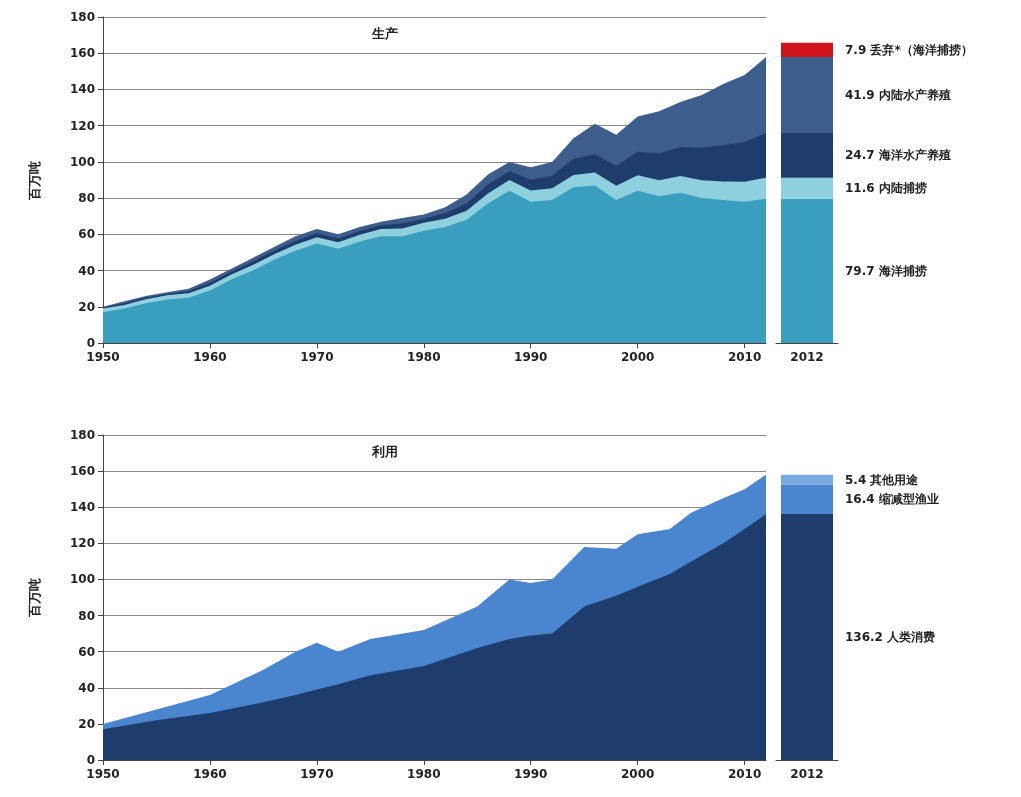  I want to click on series-label: 24.7 海洋水产养殖, so click(898, 155).